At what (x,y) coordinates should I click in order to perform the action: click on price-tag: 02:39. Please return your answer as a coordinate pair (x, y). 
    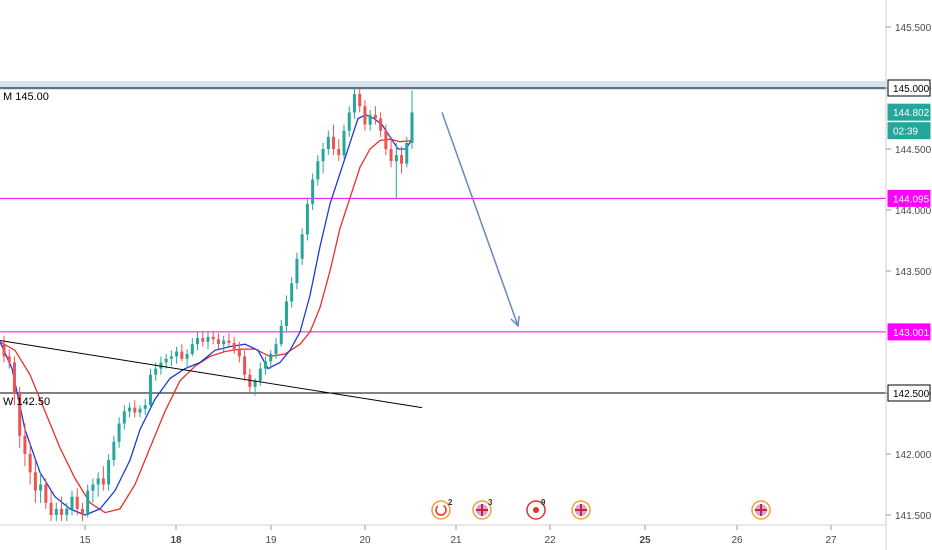
    Looking at the image, I should click on (909, 131).